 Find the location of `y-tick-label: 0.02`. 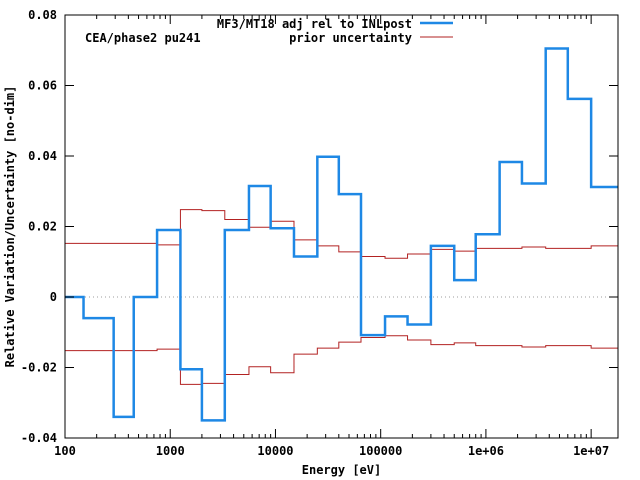

y-tick-label: 0.02 is located at coordinates (42, 227).